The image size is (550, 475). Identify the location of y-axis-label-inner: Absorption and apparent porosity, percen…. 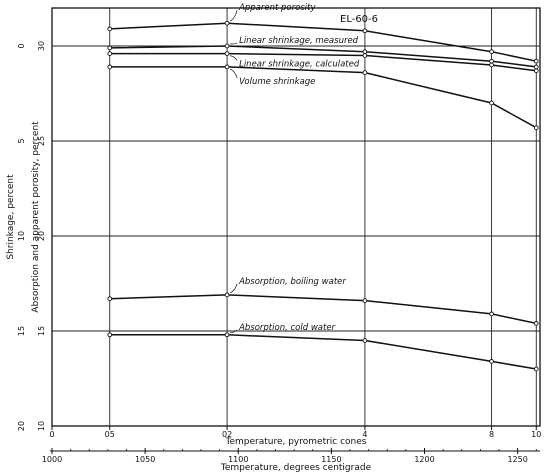
(36, 217).